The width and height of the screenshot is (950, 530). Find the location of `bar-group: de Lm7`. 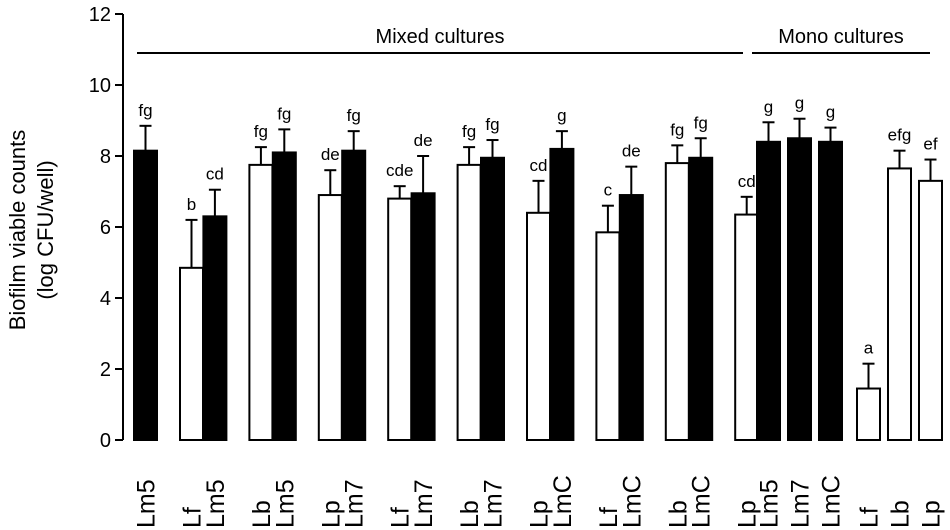

bar-group: de Lm7 is located at coordinates (424, 329).